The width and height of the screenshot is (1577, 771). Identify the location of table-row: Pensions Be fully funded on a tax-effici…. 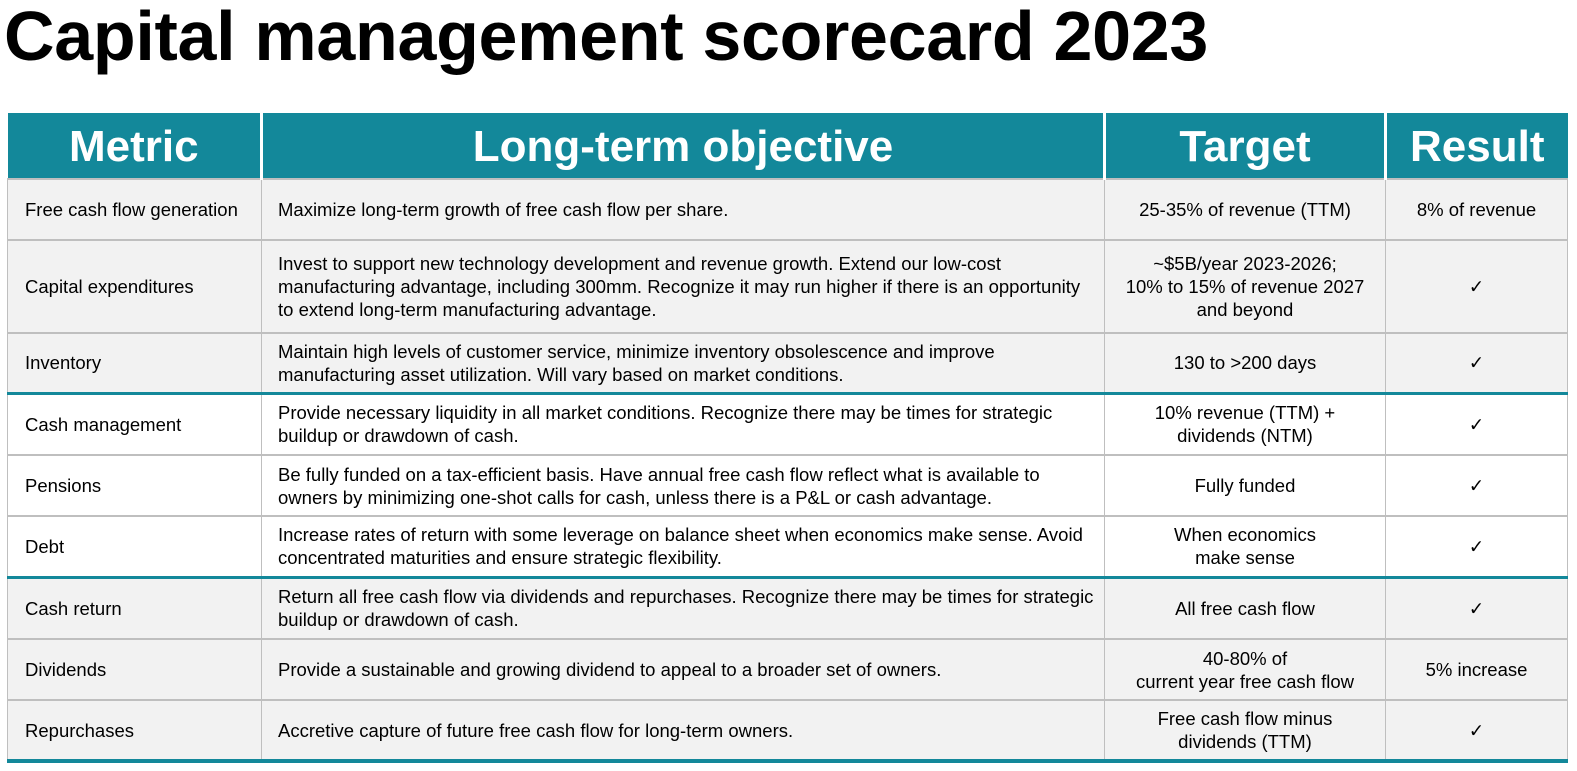
(787, 485).